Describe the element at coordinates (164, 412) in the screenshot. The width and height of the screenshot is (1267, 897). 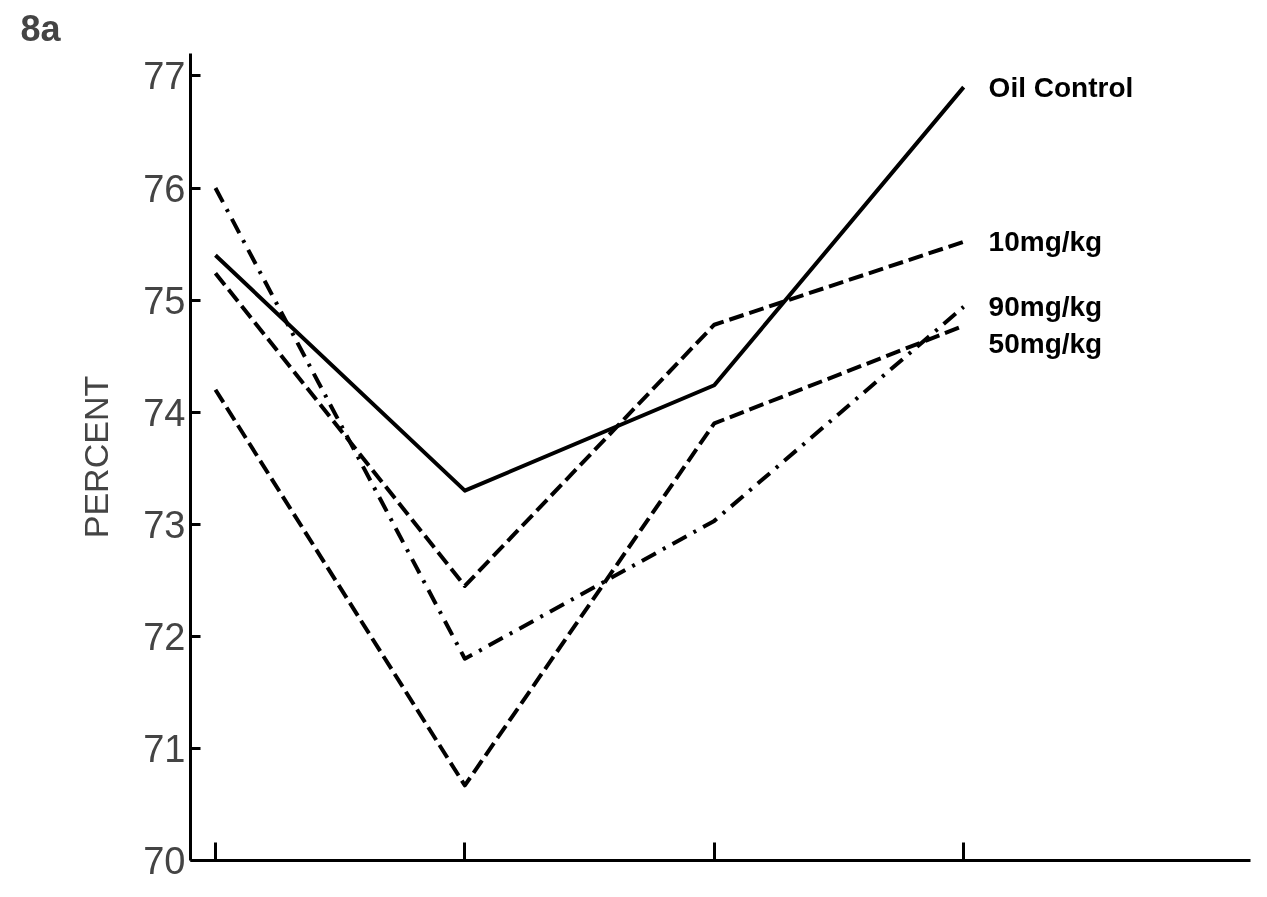
I see `y-tick-label: 74` at that location.